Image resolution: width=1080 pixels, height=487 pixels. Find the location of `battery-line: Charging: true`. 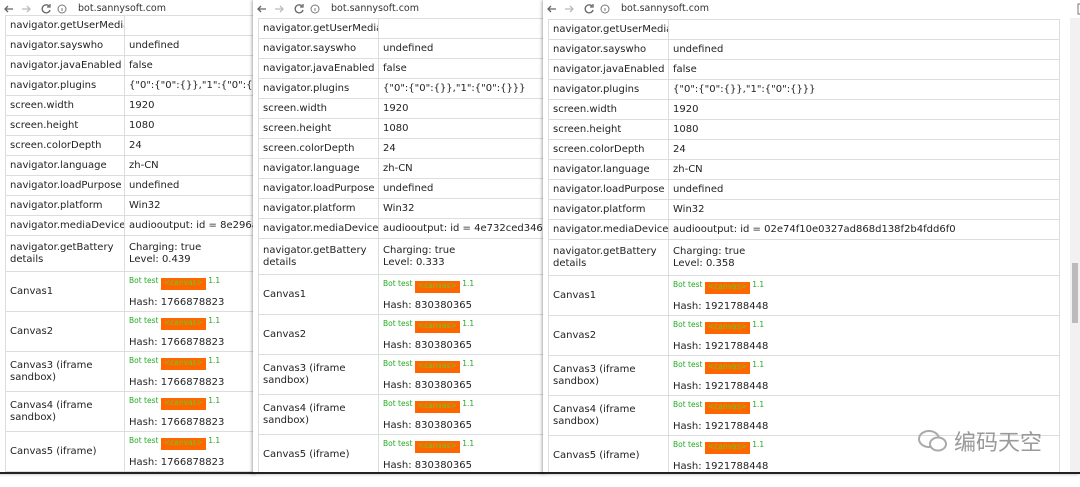

battery-line: Charging: true is located at coordinates (419, 250).